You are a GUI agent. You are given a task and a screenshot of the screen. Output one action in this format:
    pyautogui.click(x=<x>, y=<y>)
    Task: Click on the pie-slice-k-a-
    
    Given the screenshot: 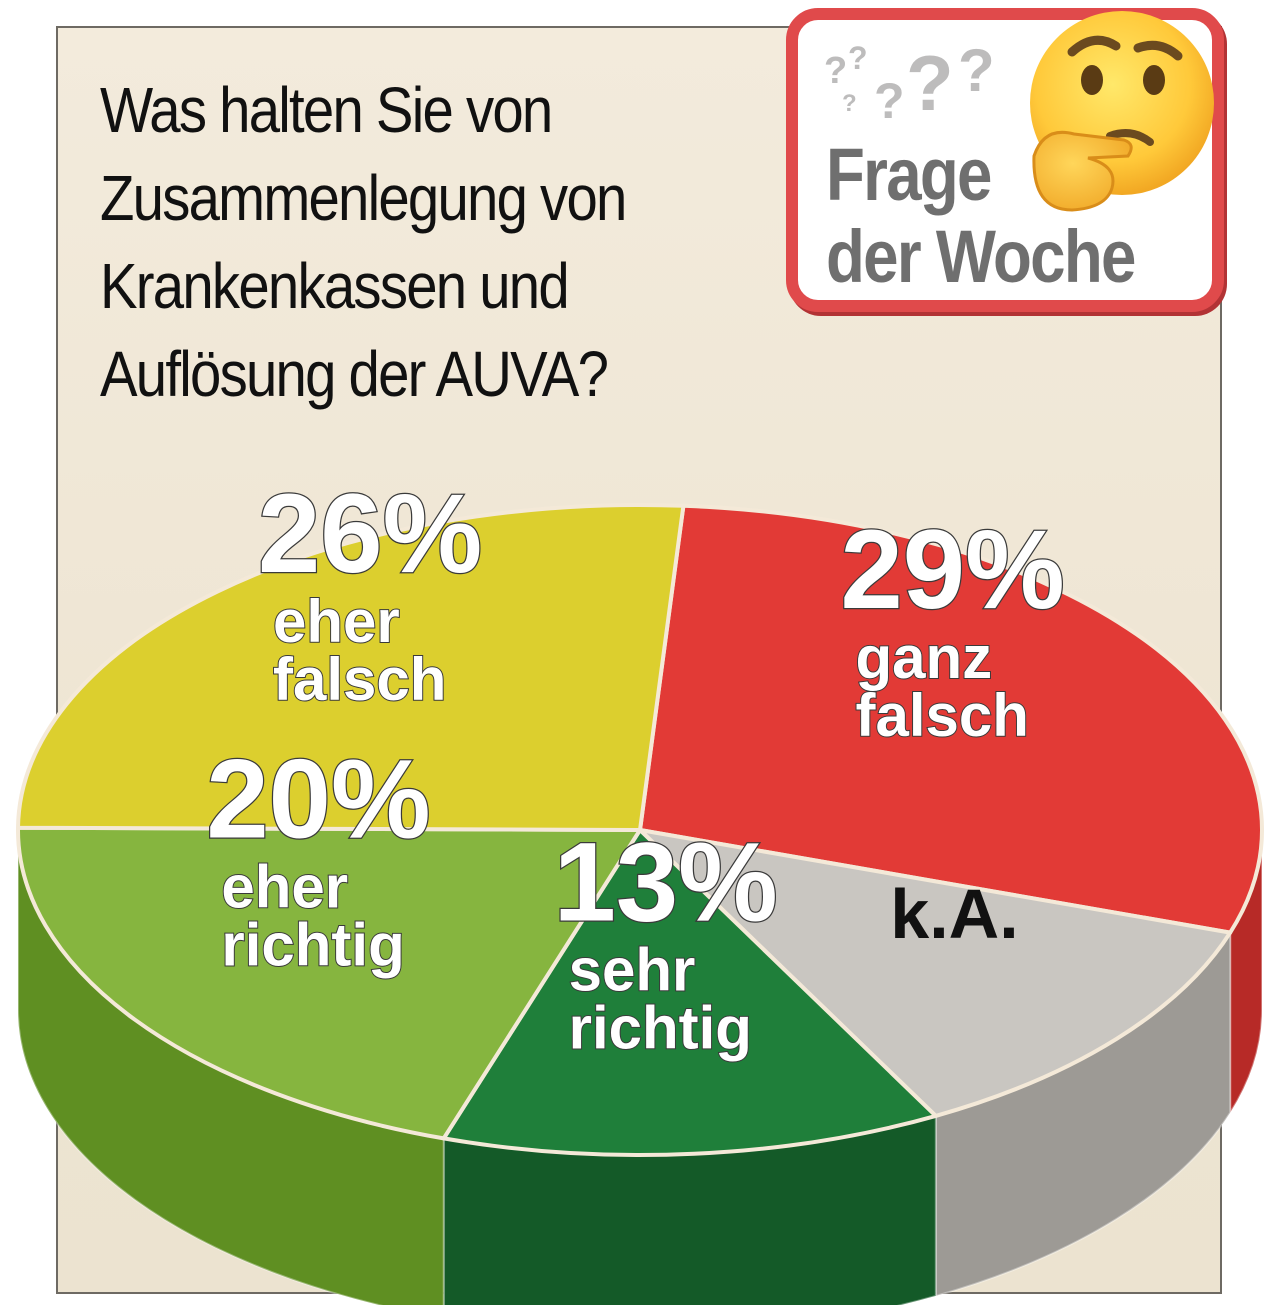 What is the action you would take?
    pyautogui.click(x=935, y=973)
    